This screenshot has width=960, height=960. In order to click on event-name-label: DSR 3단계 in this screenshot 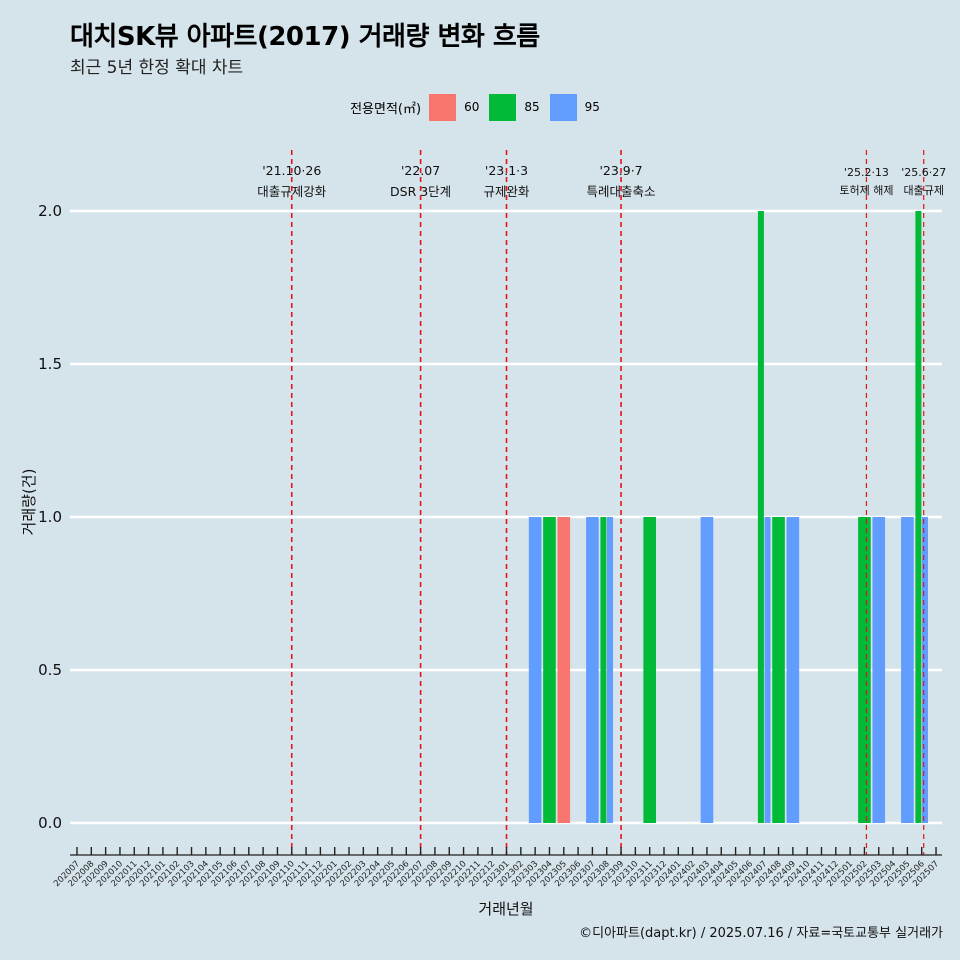, I will do `click(420, 191)`.